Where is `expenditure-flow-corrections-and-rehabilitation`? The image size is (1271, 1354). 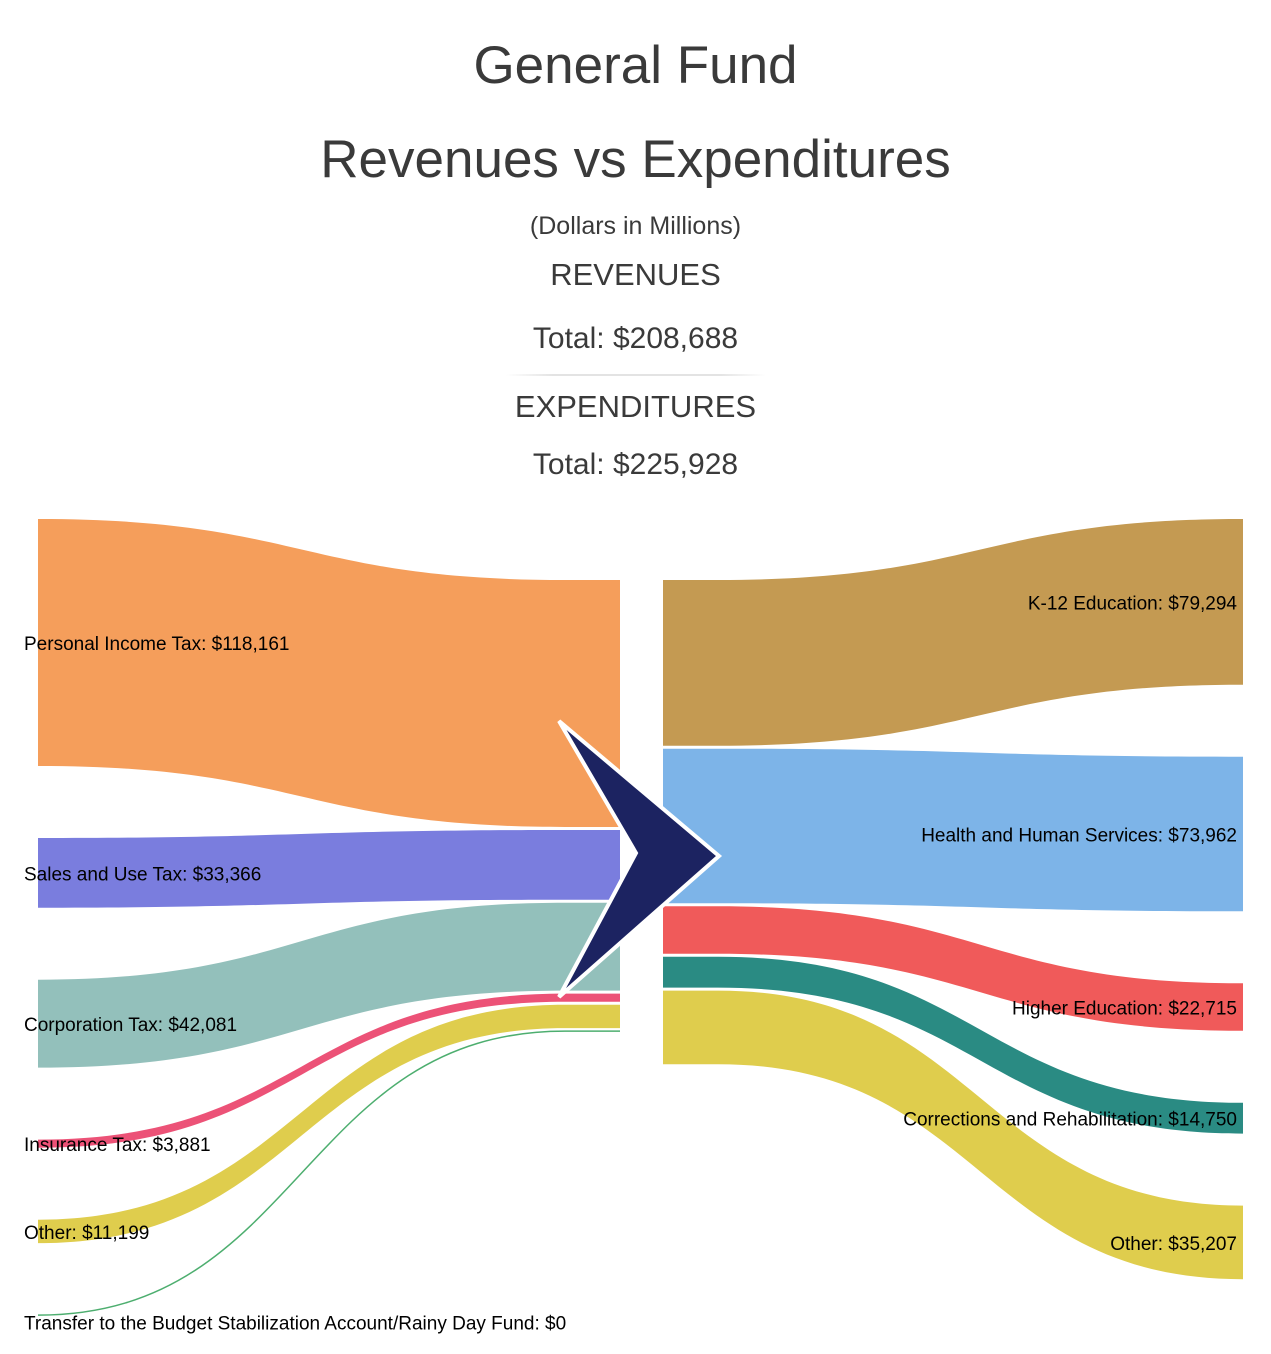 expenditure-flow-corrections-and-rehabilitation is located at coordinates (953, 1045).